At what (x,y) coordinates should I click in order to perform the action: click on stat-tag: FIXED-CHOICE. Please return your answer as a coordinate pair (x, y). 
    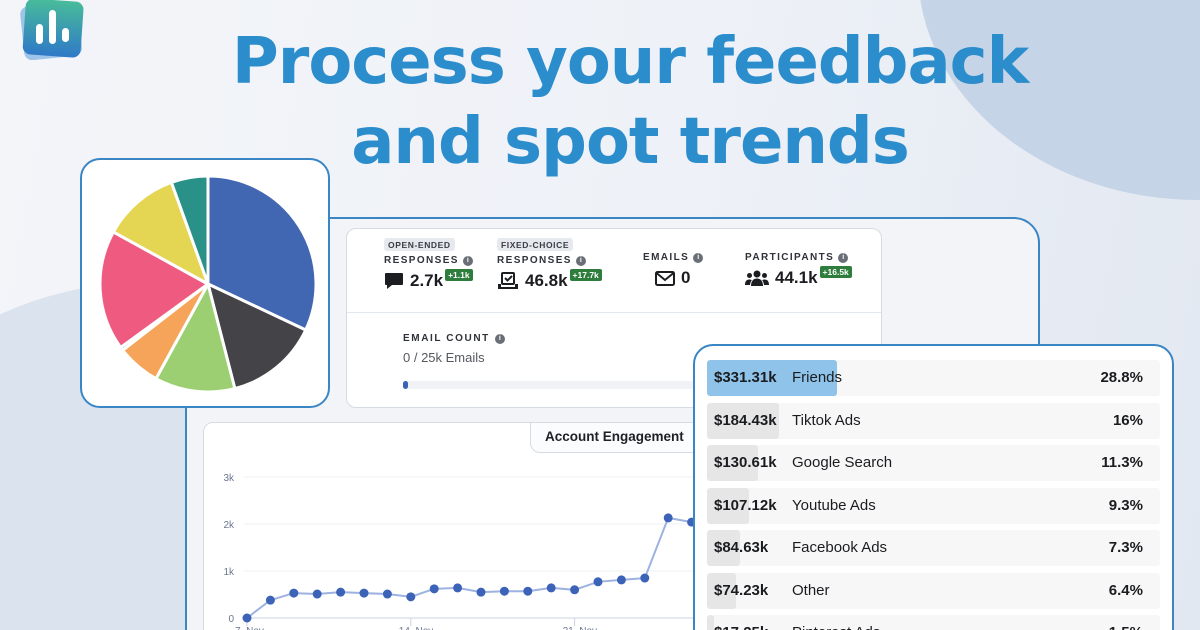
    Looking at the image, I should click on (535, 244).